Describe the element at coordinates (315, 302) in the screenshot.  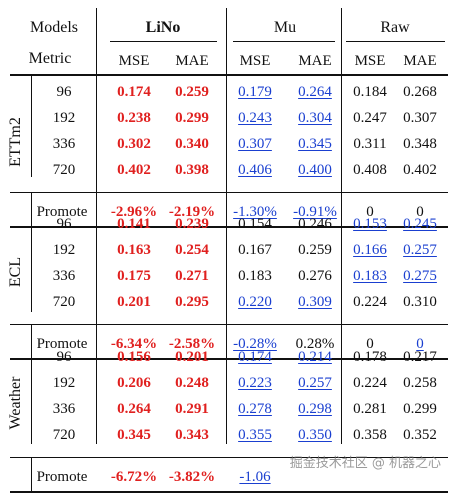
I see `table-cell: 0.309` at that location.